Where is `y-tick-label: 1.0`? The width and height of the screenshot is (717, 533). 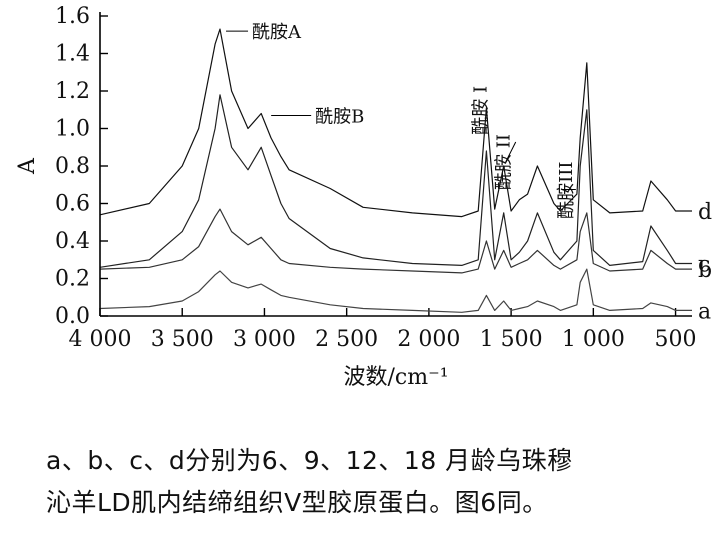 y-tick-label: 1.0 is located at coordinates (72, 129).